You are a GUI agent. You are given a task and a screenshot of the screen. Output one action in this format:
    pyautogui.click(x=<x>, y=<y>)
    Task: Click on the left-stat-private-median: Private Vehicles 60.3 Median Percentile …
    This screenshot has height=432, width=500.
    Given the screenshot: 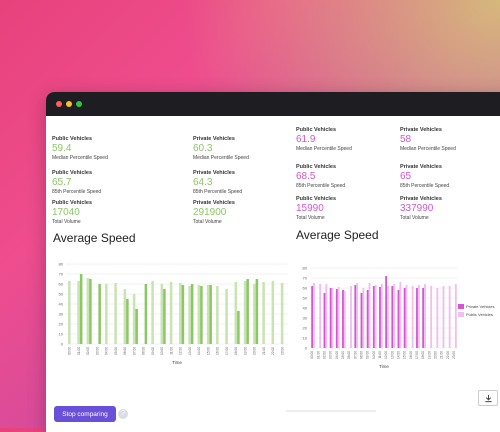 What is the action you would take?
    pyautogui.click(x=221, y=148)
    